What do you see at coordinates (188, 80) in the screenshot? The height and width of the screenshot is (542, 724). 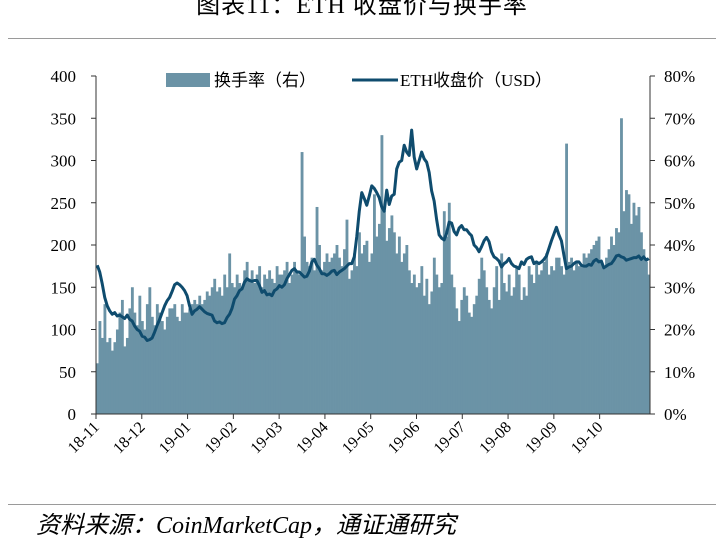 I see `legend-swatch-turnover` at bounding box center [188, 80].